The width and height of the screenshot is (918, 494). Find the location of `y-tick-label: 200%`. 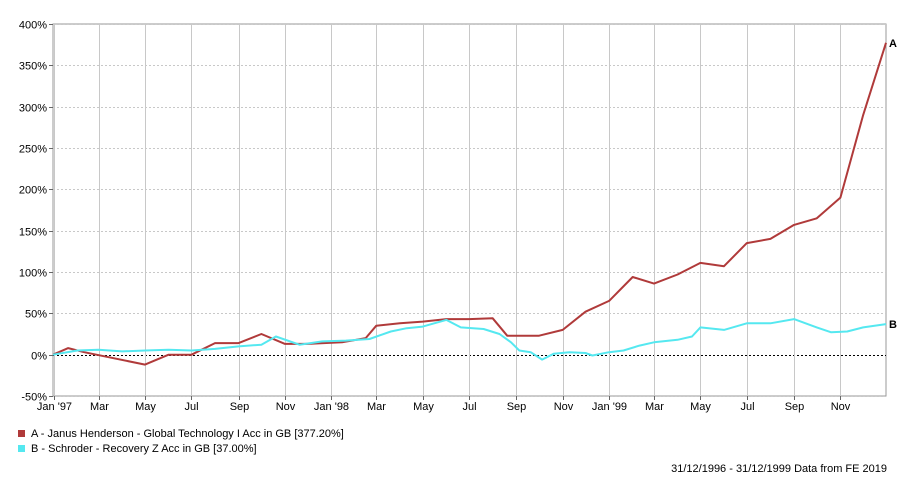

y-tick-label: 200% is located at coordinates (33, 191).